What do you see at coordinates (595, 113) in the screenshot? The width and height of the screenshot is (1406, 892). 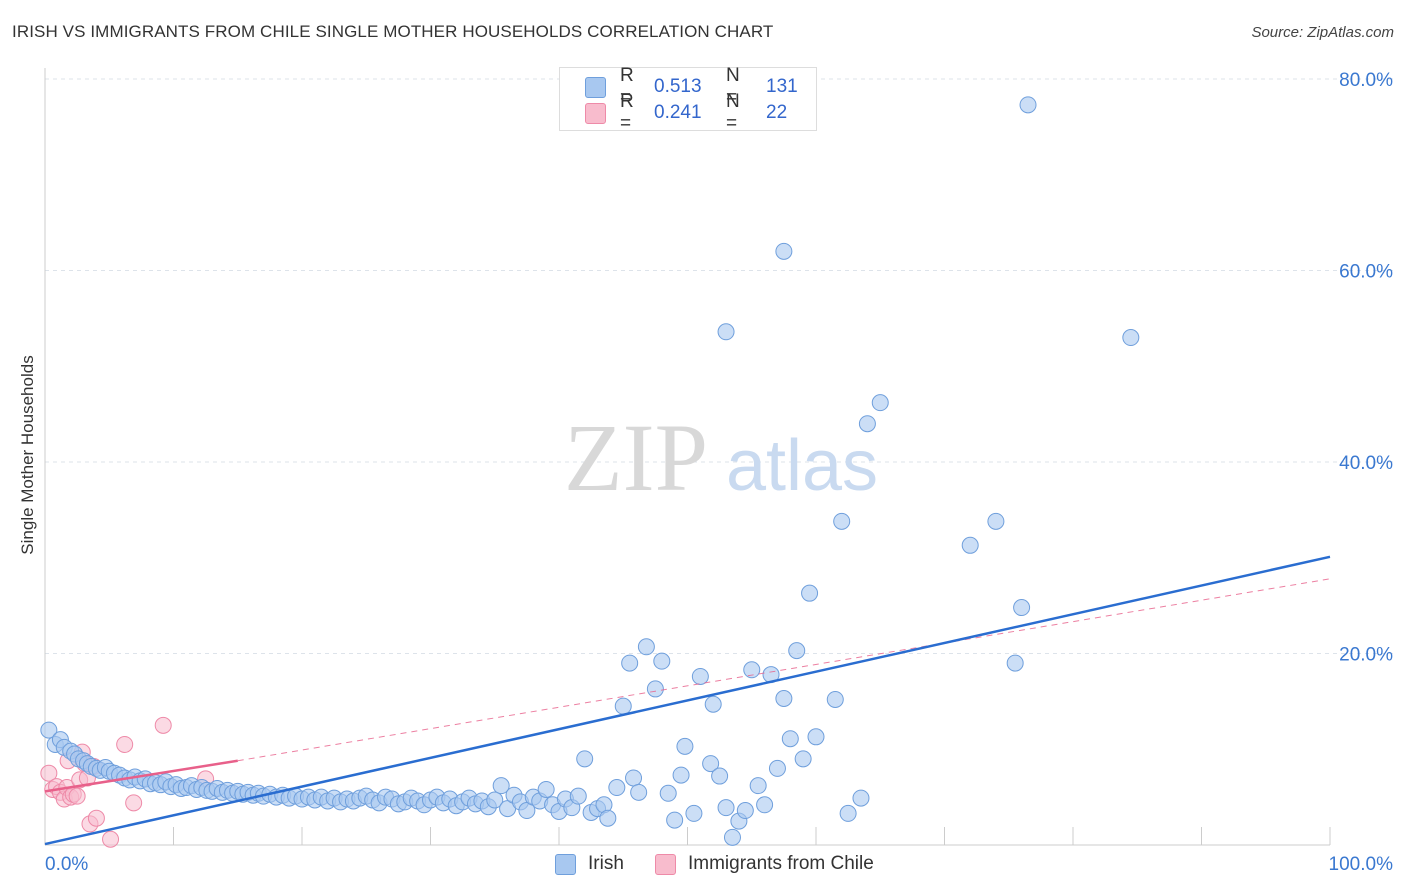 I see `chile-swatch` at bounding box center [595, 113].